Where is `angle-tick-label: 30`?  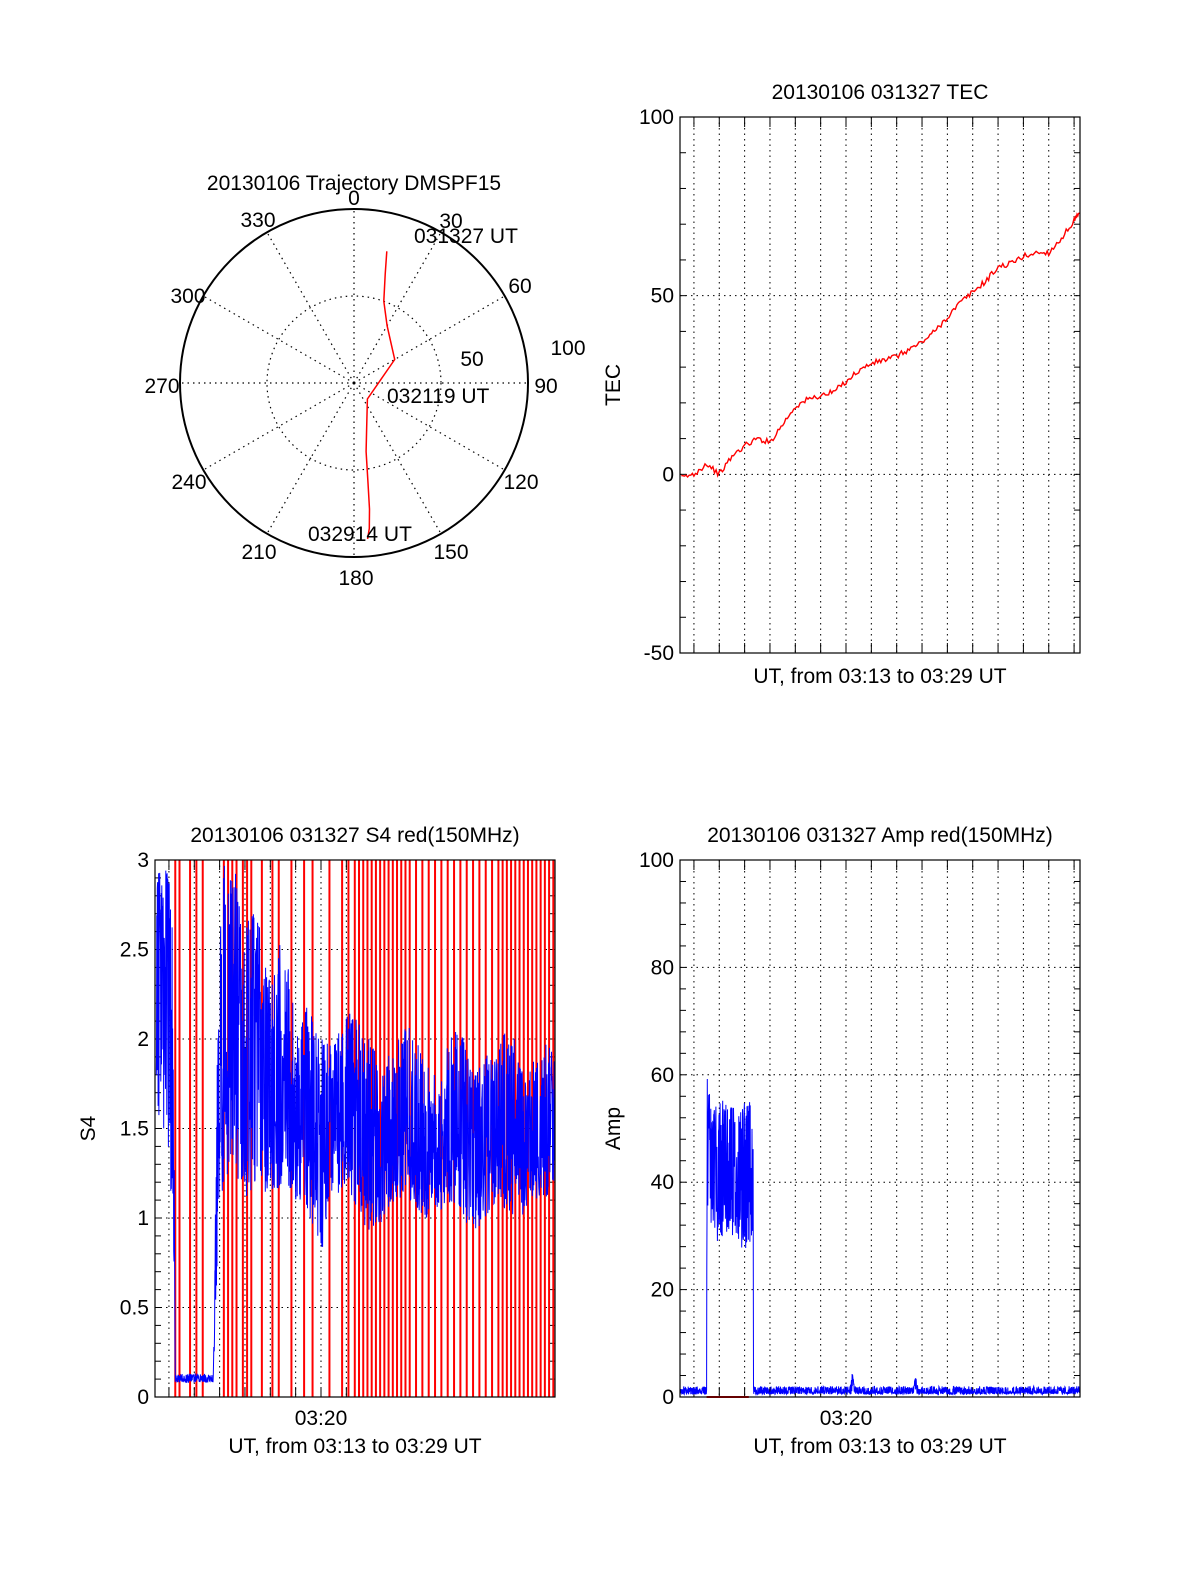
angle-tick-label: 30 is located at coordinates (450, 221).